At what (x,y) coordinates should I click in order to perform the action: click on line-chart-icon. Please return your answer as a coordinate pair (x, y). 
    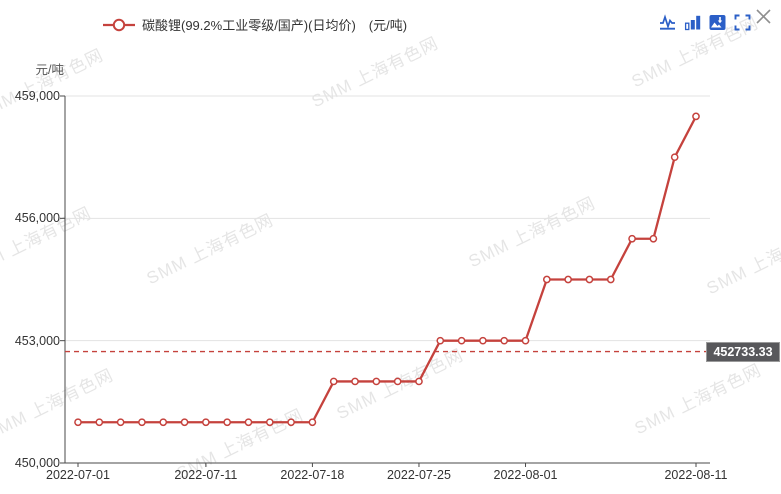
    Looking at the image, I should click on (667, 22).